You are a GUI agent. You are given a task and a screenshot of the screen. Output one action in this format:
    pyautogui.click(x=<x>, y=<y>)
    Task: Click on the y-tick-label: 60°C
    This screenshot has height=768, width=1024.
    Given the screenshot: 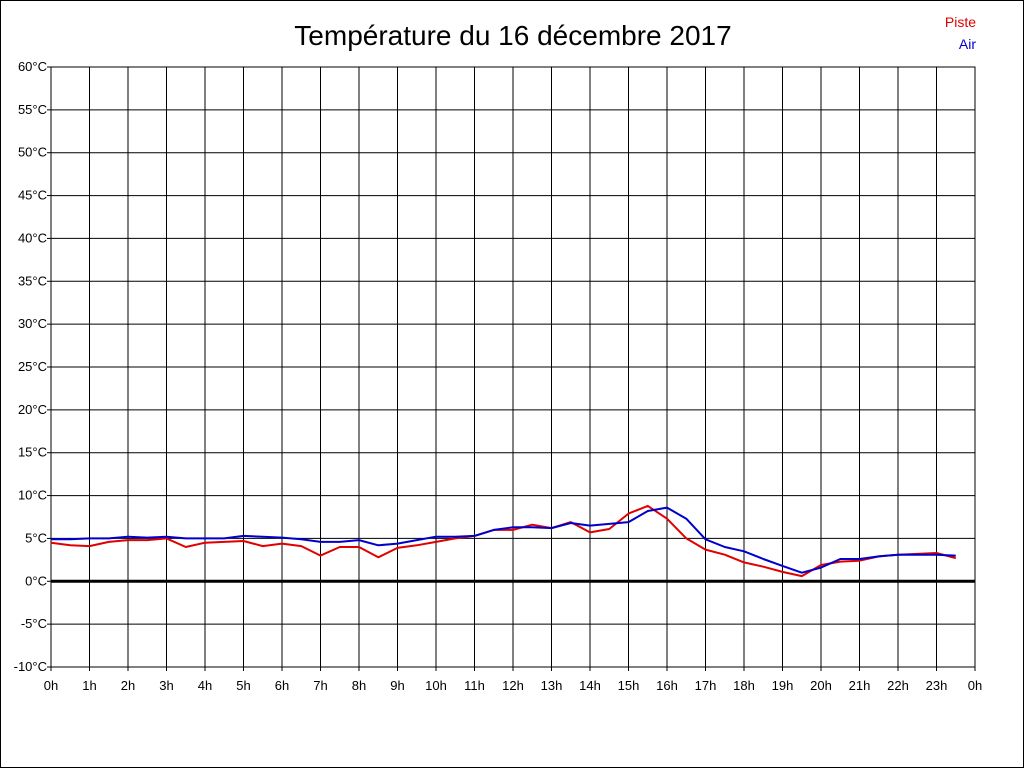 What is the action you would take?
    pyautogui.click(x=32, y=66)
    